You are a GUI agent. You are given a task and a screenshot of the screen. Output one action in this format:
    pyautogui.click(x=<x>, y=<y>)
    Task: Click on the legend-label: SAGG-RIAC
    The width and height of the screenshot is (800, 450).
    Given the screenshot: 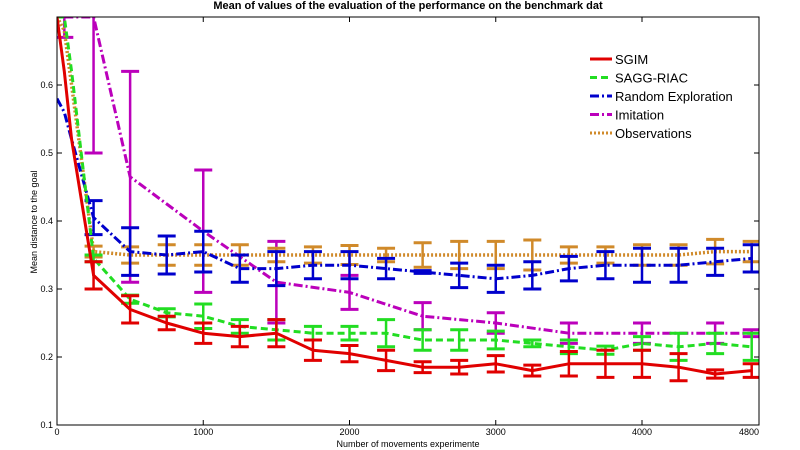 What is the action you would take?
    pyautogui.click(x=651, y=78)
    